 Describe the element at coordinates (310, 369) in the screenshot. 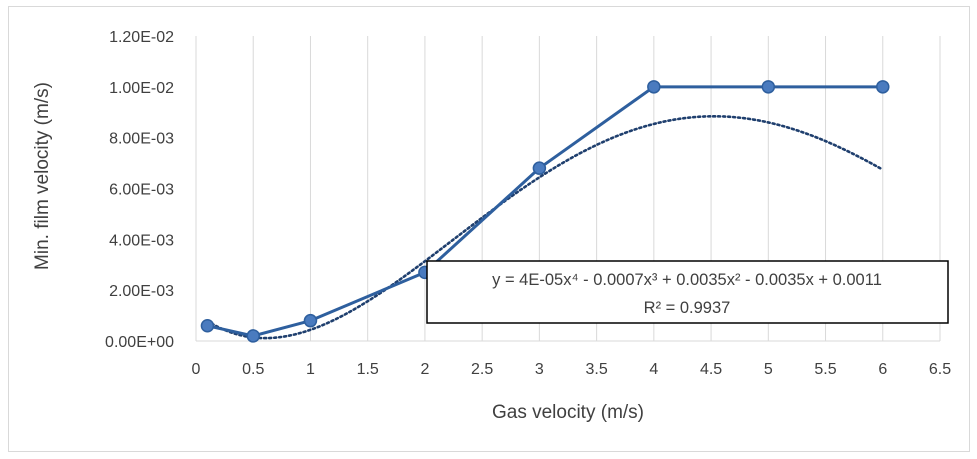

I see `x-tick-label: 1` at that location.